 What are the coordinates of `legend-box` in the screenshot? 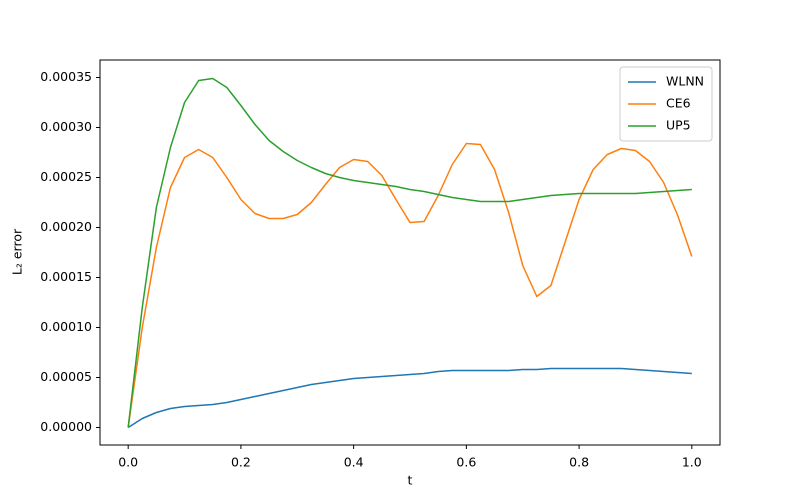 It's located at (666, 104).